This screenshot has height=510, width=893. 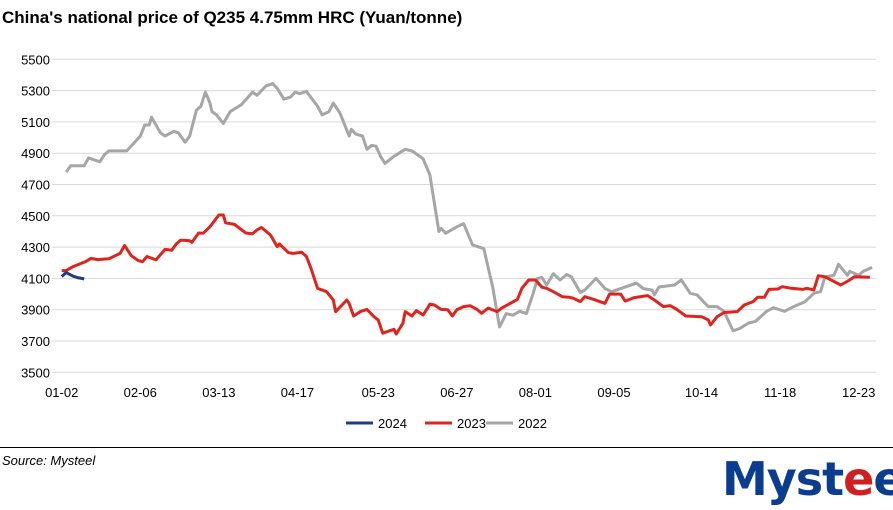 What do you see at coordinates (35, 122) in the screenshot?
I see `y-tick-label: 5100` at bounding box center [35, 122].